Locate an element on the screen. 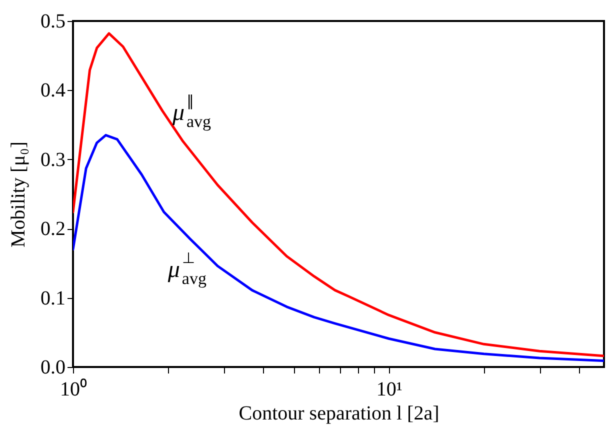 The height and width of the screenshot is (433, 609). y-tick-label: 0.1 is located at coordinates (53, 298).